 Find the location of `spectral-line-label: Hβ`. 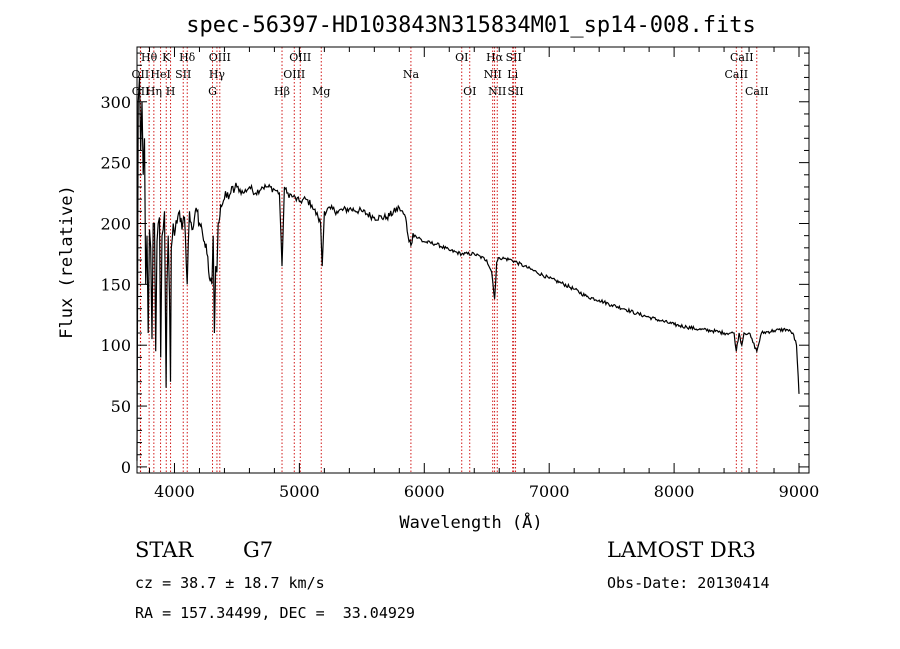

spectral-line-label: Hβ is located at coordinates (282, 91).